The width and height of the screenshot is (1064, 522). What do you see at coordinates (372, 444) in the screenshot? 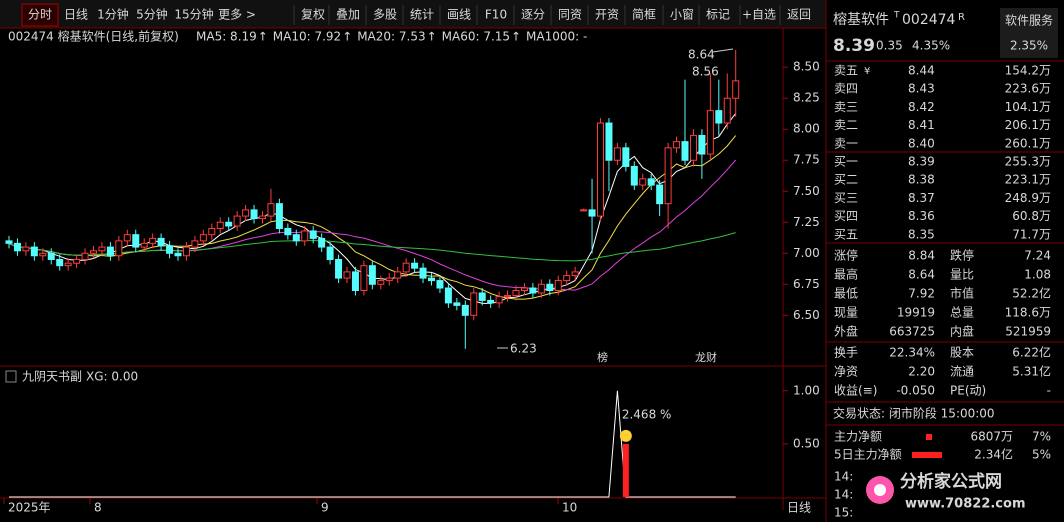
I see `indicator-line` at bounding box center [372, 444].